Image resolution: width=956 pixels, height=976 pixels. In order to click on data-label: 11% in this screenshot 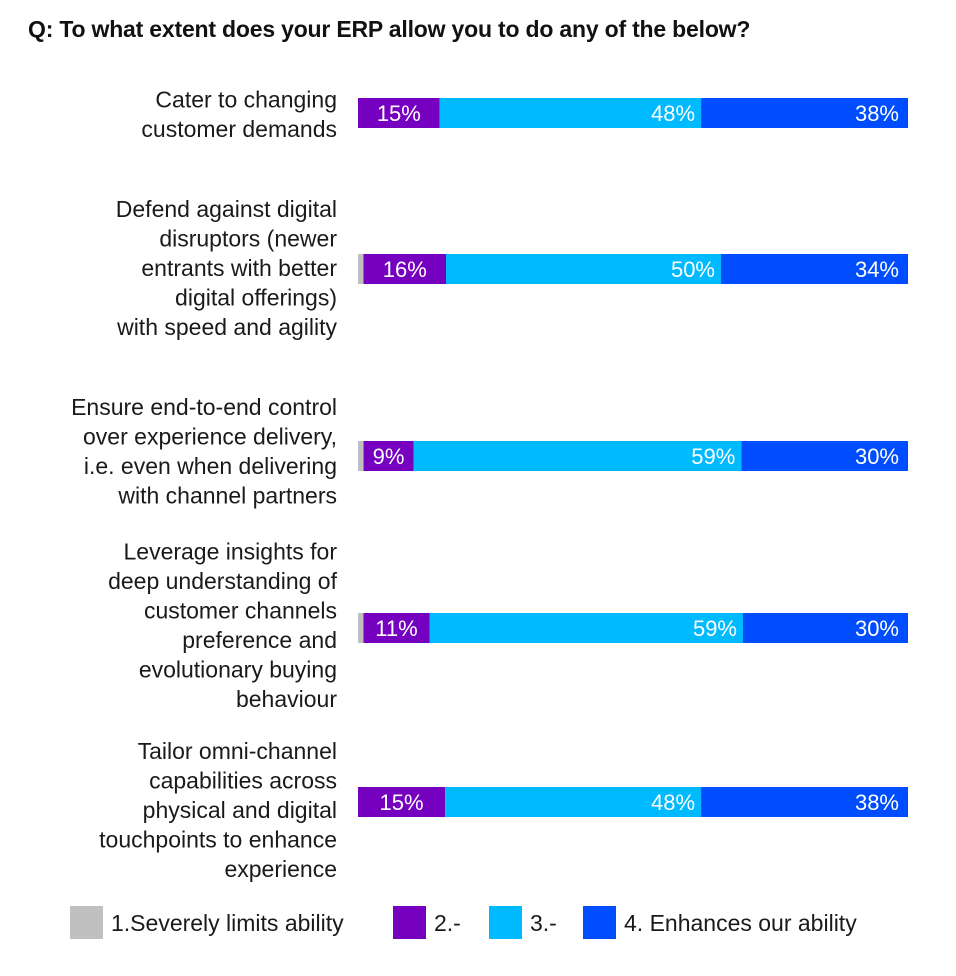, I will do `click(396, 628)`.